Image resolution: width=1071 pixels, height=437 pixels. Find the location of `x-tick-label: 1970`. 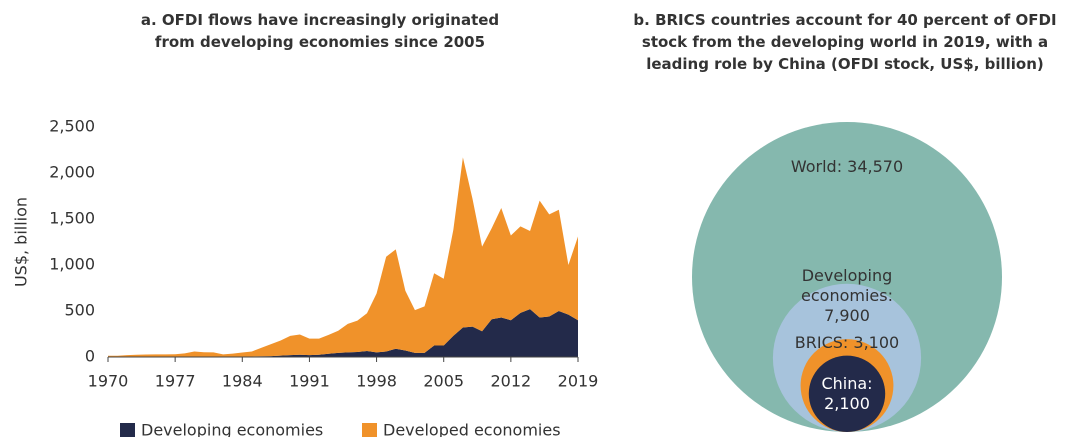

x-tick-label: 1970 is located at coordinates (108, 381).